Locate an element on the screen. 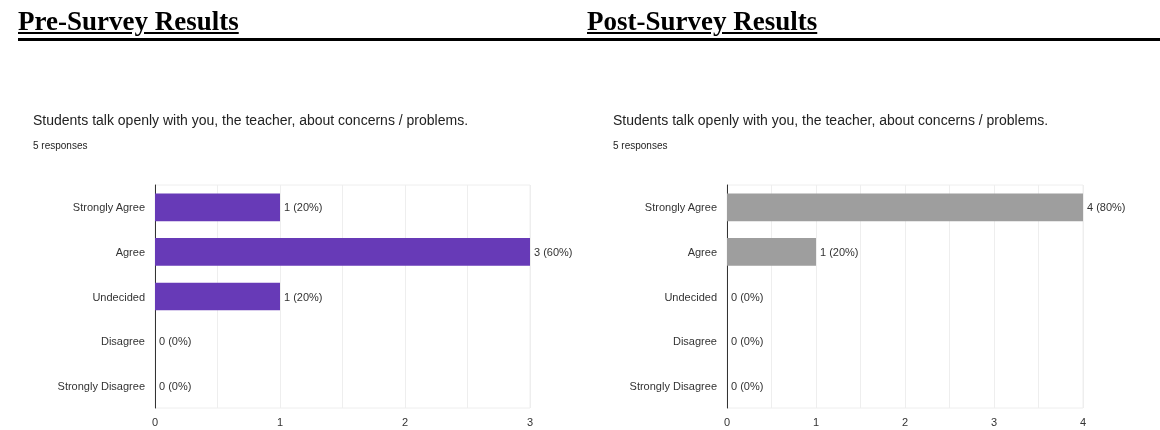 This screenshot has height=430, width=1160. chart-title: Pre-Survey Results is located at coordinates (128, 21).